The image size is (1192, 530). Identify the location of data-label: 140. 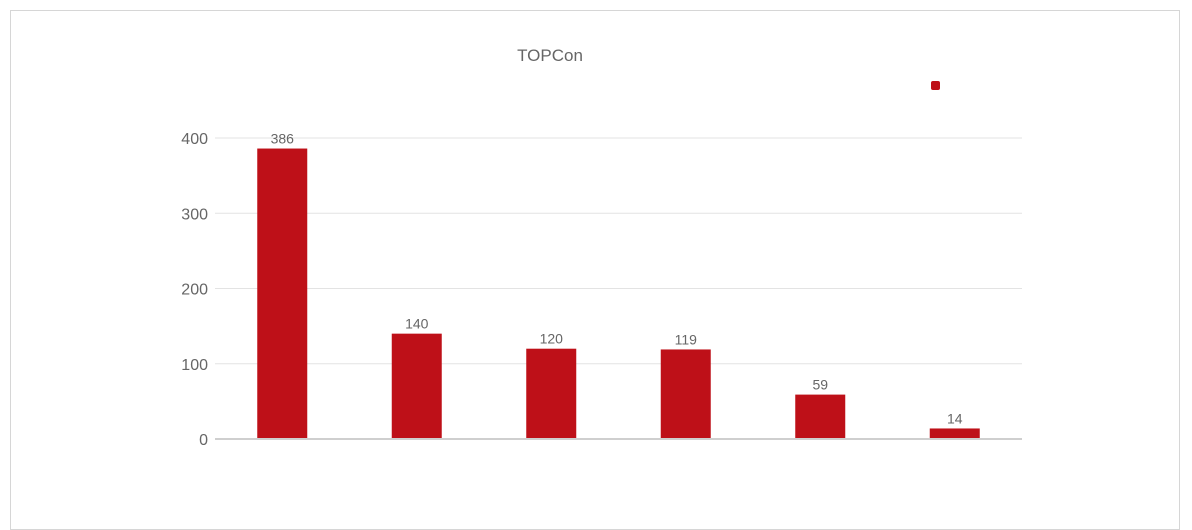
(417, 324).